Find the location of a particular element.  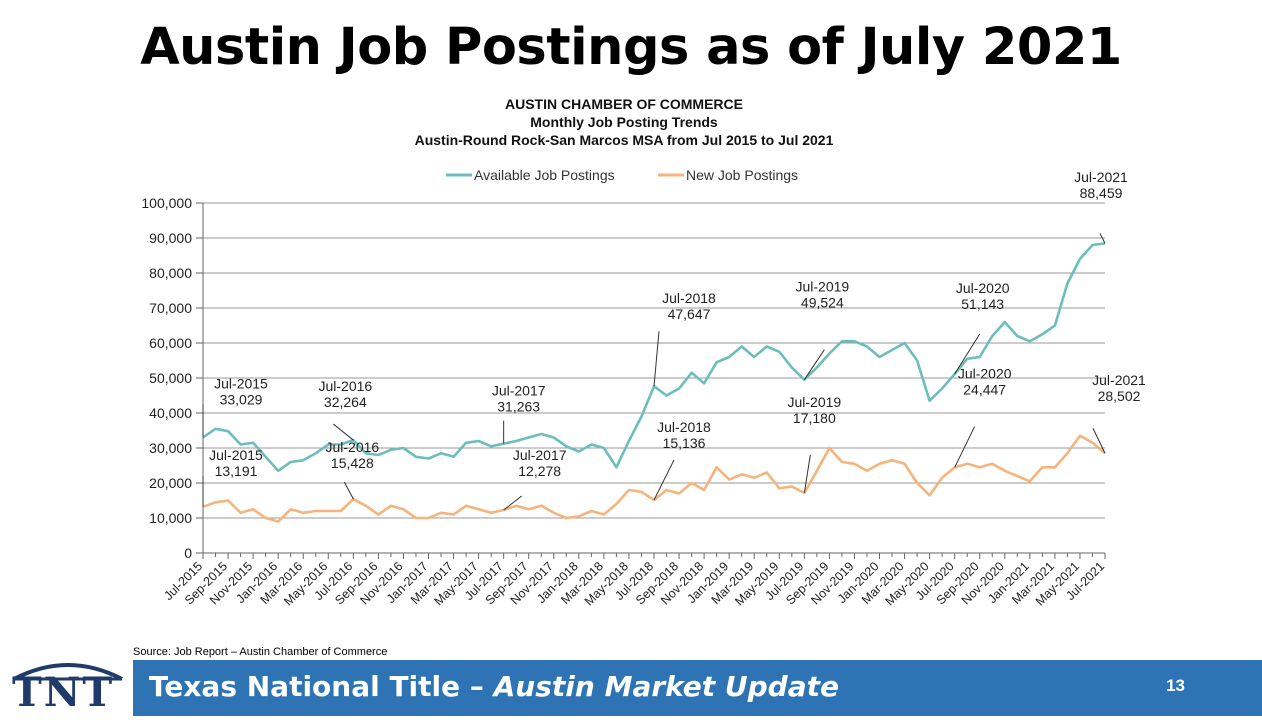

legend-label: New Job Postings is located at coordinates (742, 175).